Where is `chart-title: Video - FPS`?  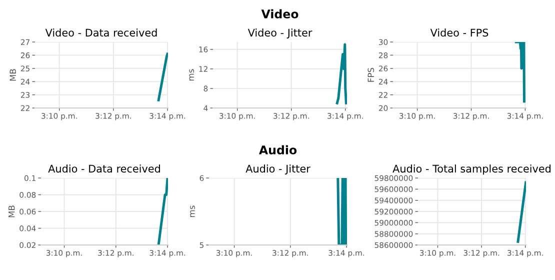 chart-title: Video - FPS is located at coordinates (459, 32).